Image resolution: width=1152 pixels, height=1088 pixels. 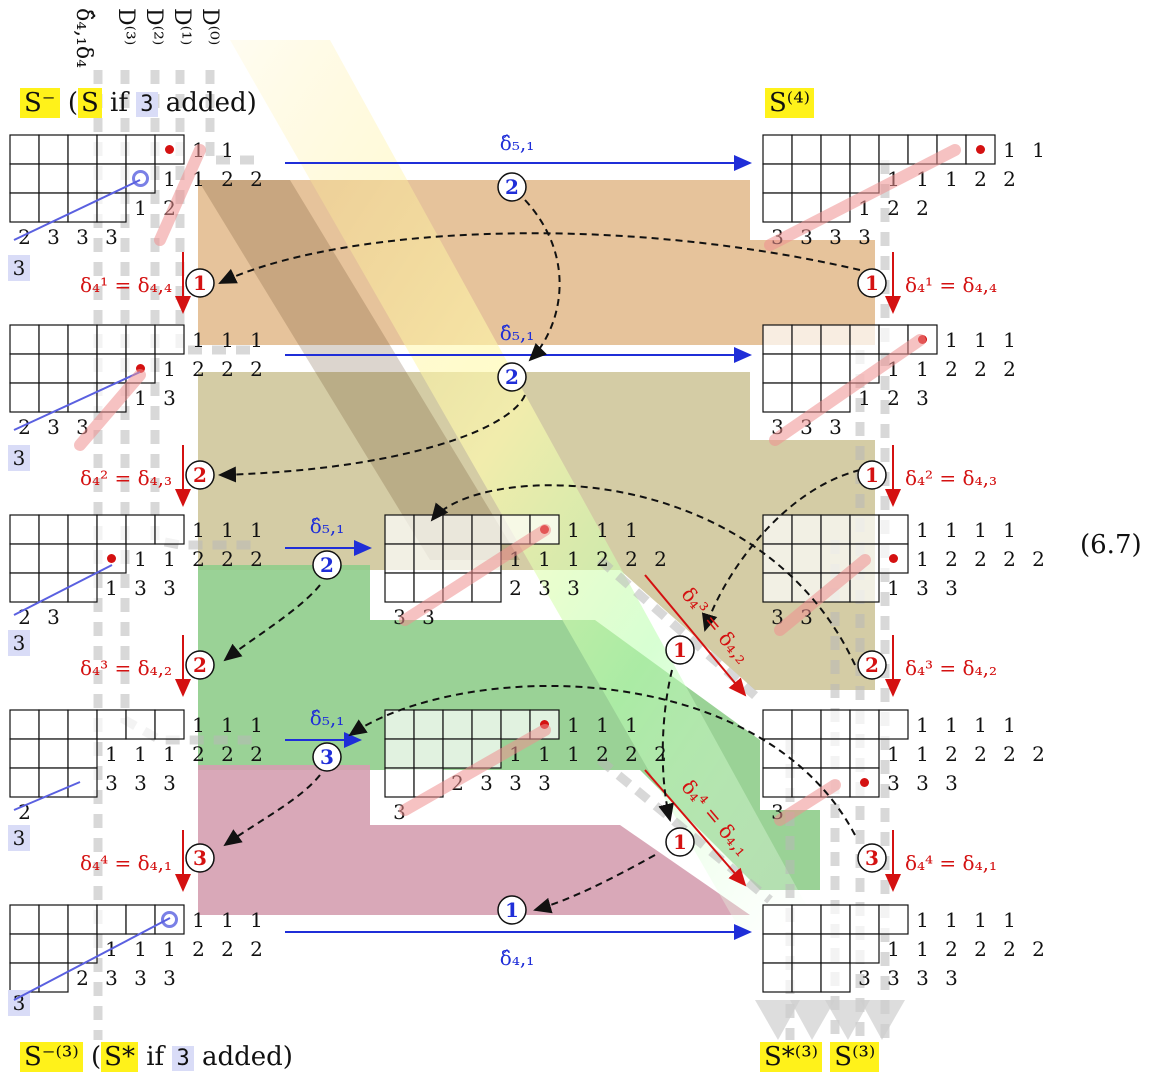 I want to click on added-text-2: added), so click(x=247, y=1057).